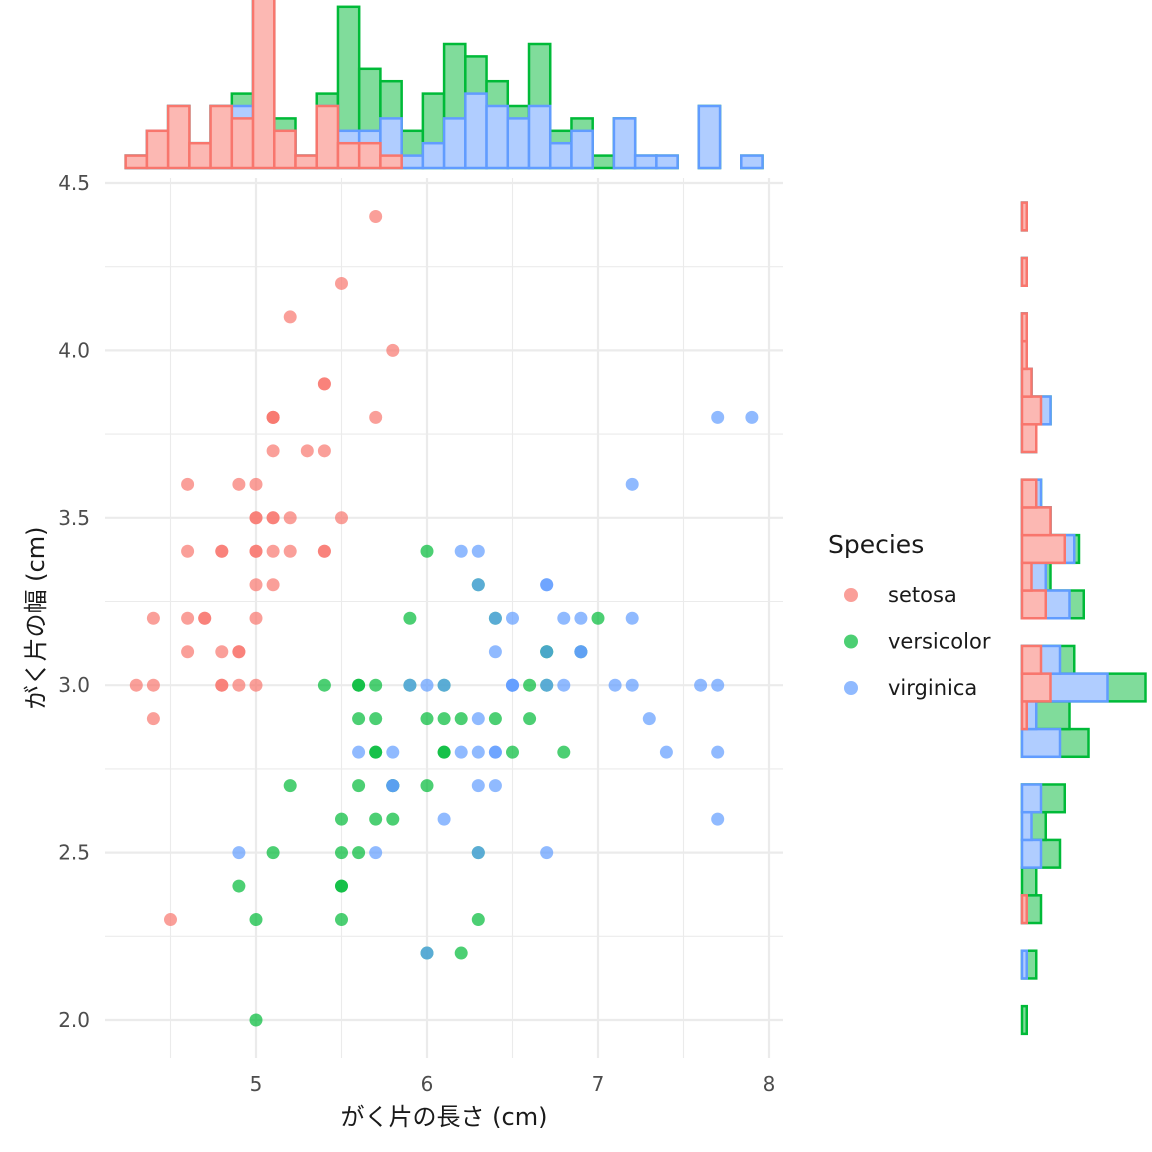 Image resolution: width=1152 pixels, height=1152 pixels. What do you see at coordinates (513, 1084) in the screenshot?
I see `x-axis-ticks: 5 6 7 8` at bounding box center [513, 1084].